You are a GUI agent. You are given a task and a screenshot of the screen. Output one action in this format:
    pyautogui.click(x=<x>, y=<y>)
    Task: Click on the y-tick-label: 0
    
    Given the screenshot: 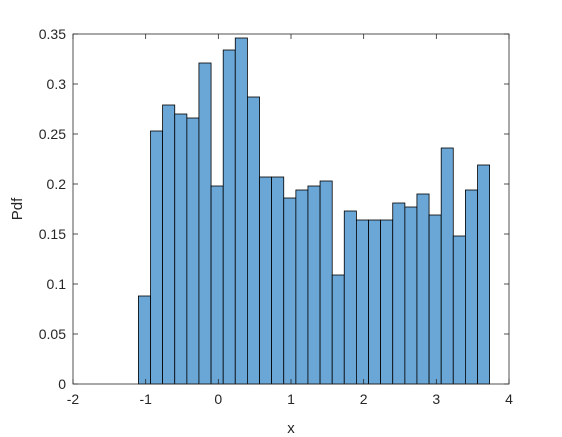 What is the action you would take?
    pyautogui.click(x=62, y=384)
    